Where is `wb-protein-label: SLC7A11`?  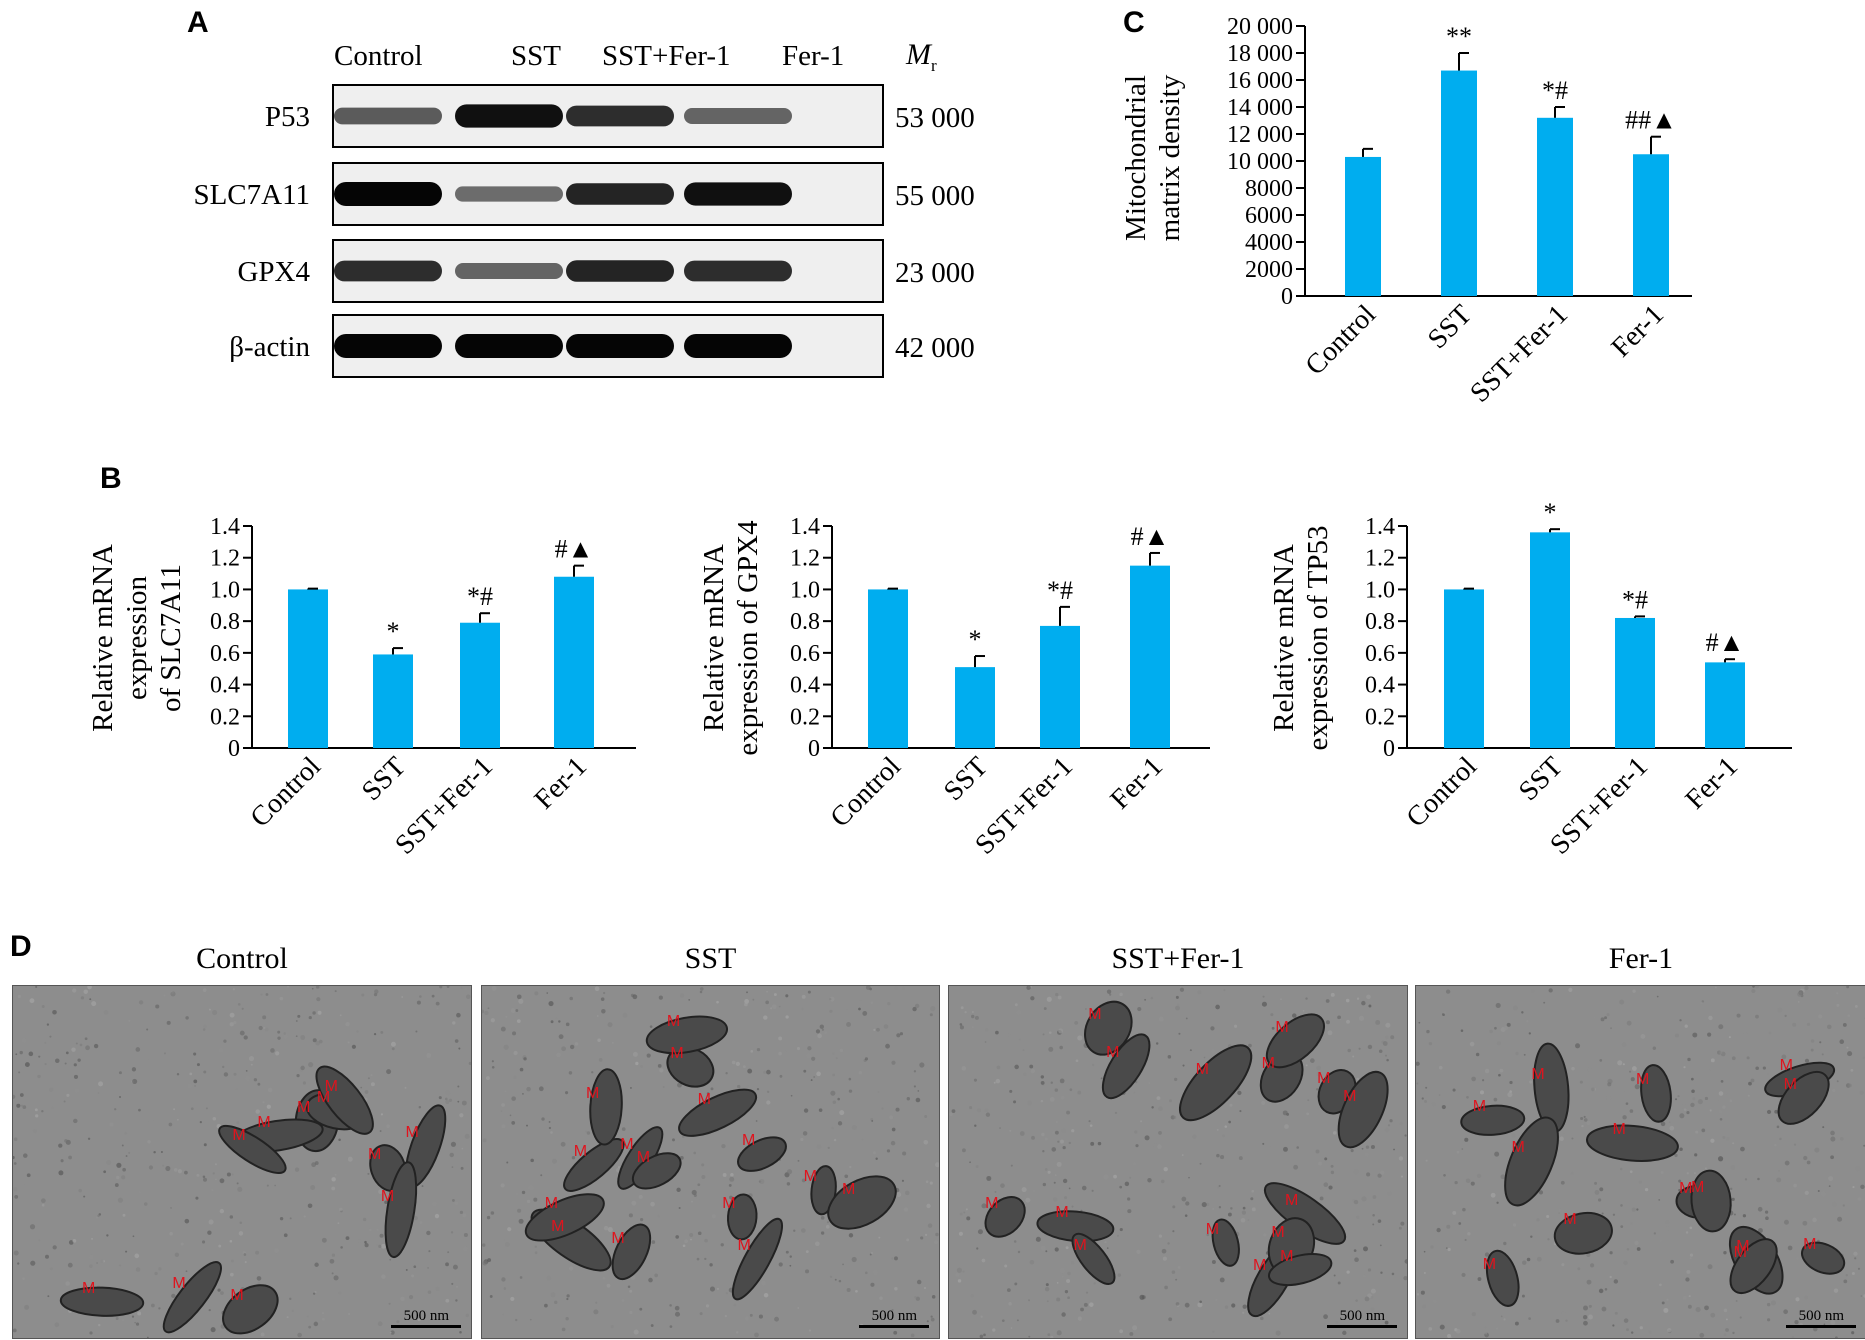
wb-protein-label: SLC7A11 is located at coordinates (251, 195).